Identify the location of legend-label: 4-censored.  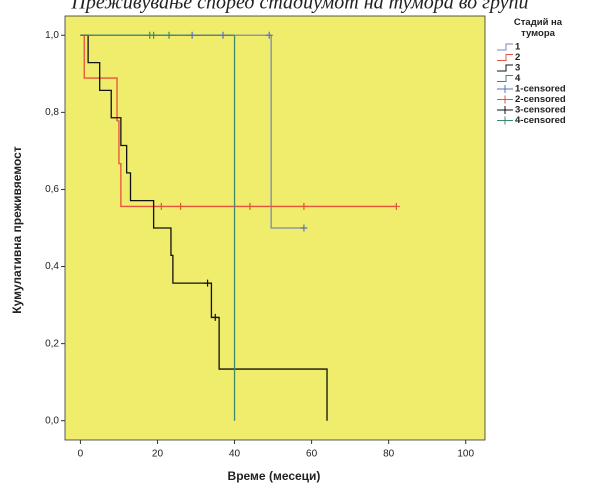
(540, 120).